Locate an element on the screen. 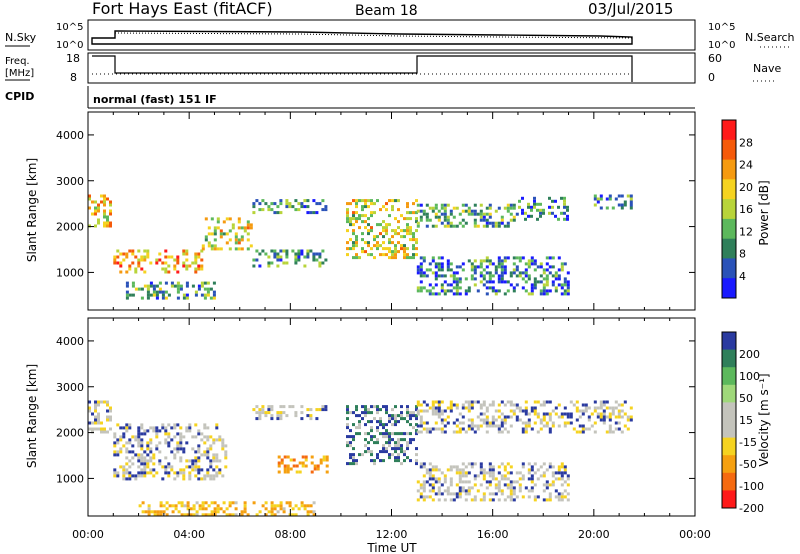  colorbar-segment is located at coordinates (729, 393).